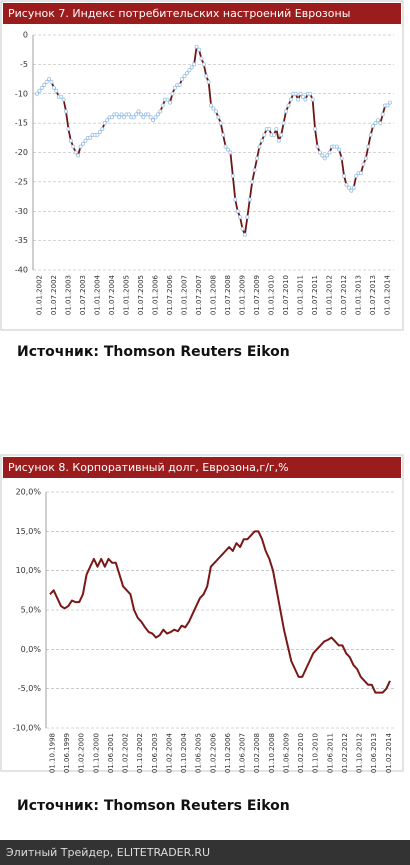 This screenshot has height=865, width=410. Describe the element at coordinates (228, 295) in the screenshot. I see `x-tick-label: 01.07.2008` at that location.